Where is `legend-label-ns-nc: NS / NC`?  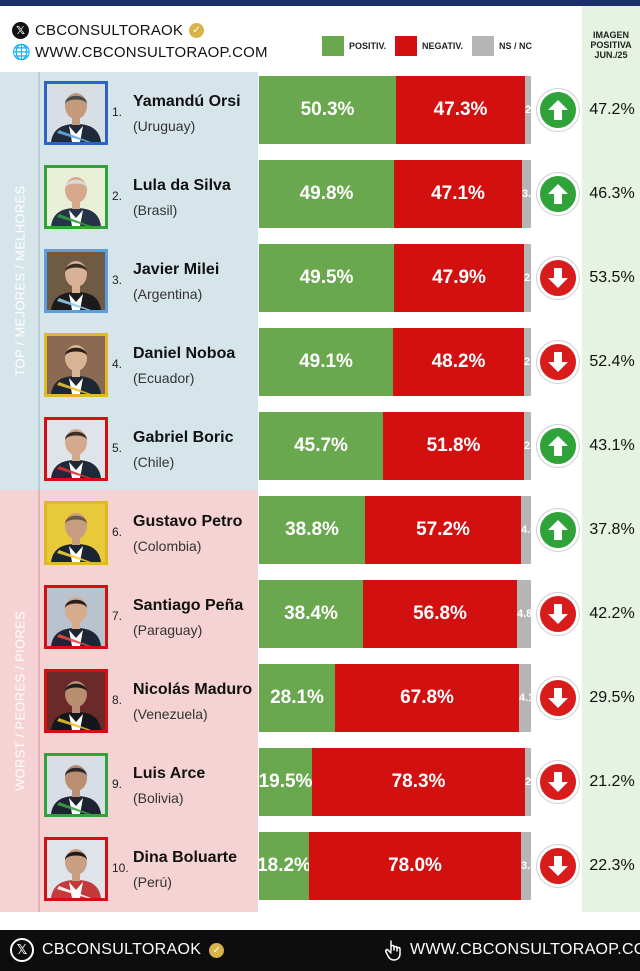 legend-label-ns-nc: NS / NC is located at coordinates (516, 46).